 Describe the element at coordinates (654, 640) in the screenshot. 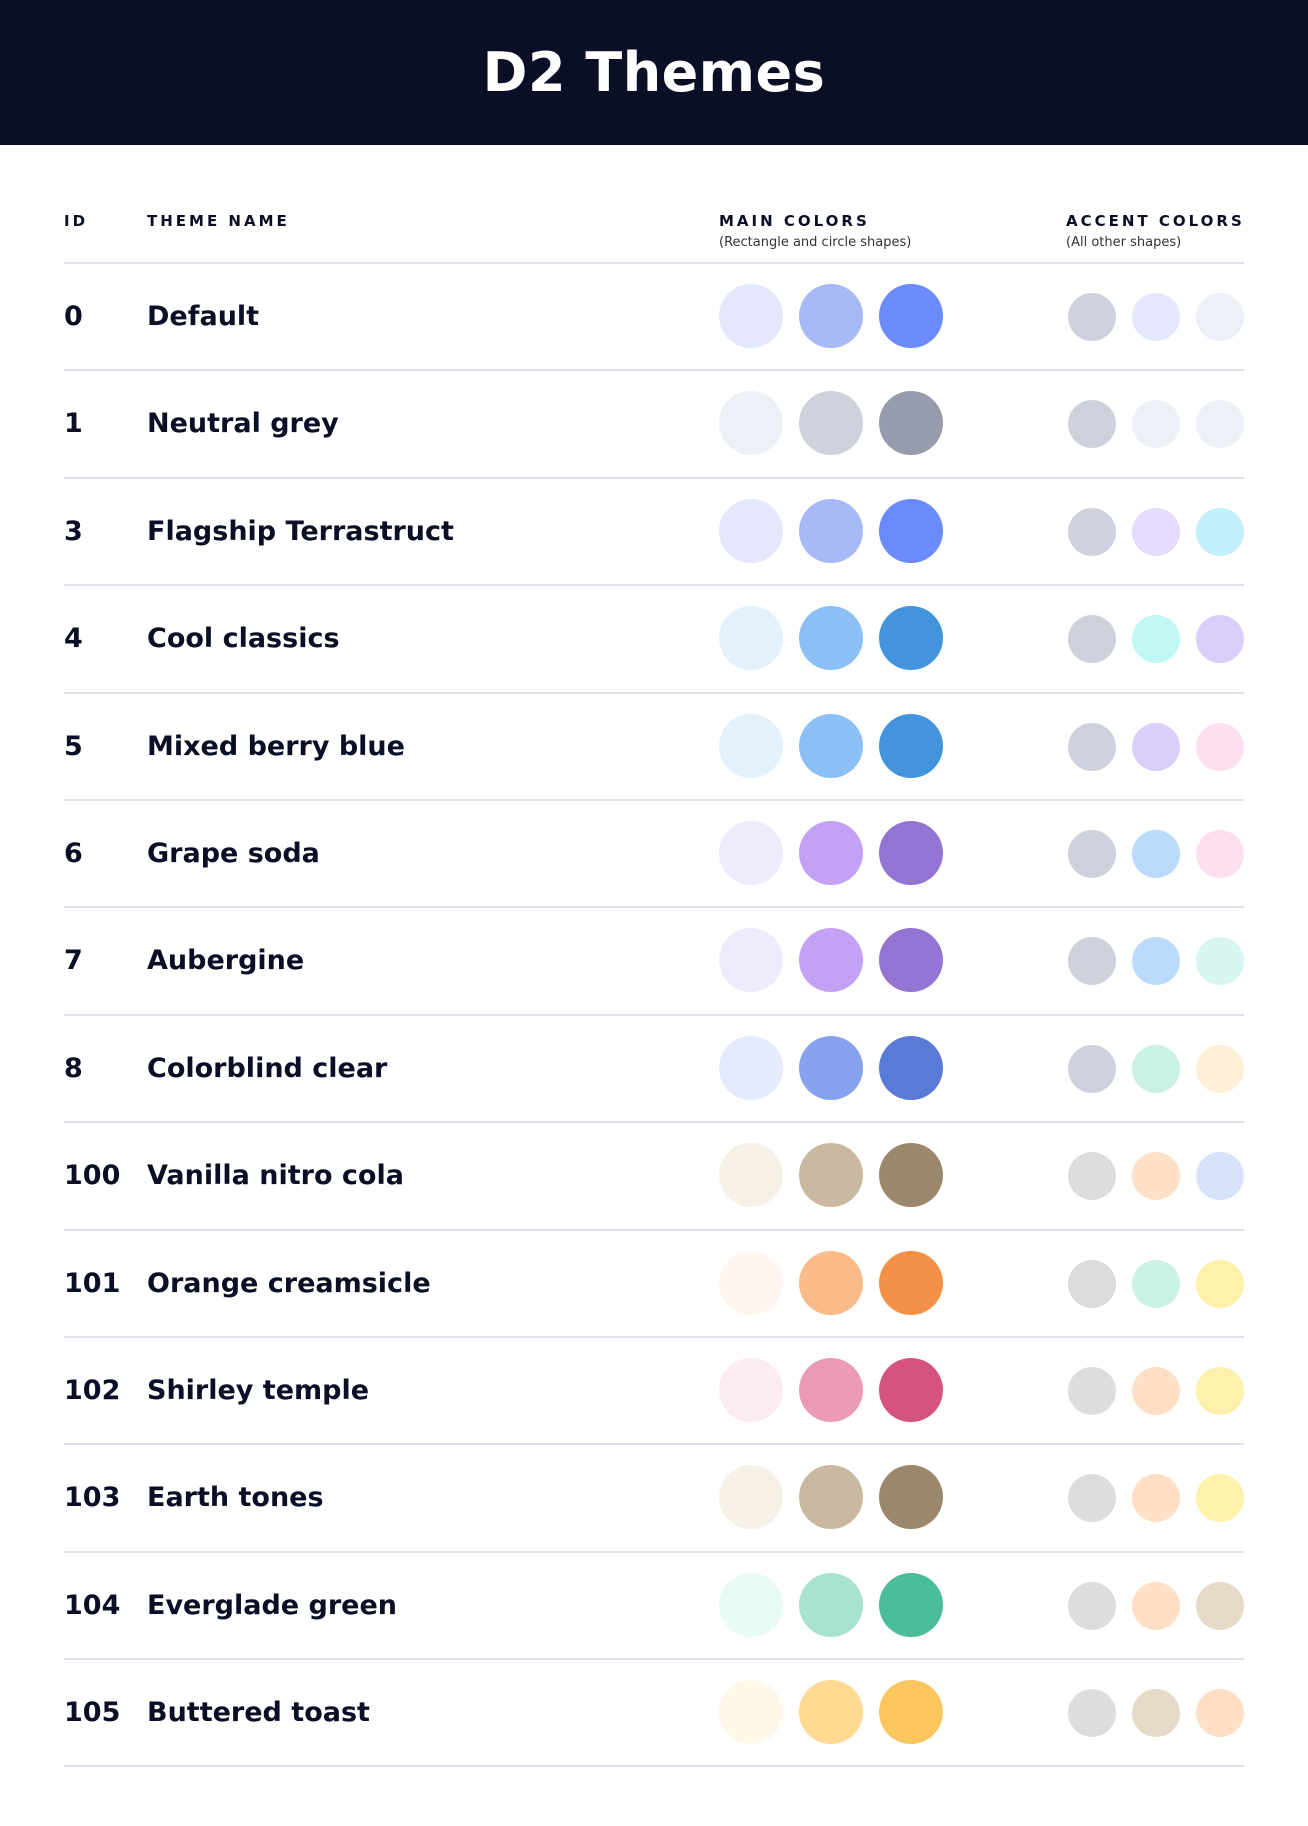

I see `theme-row: 4 Cool classics` at that location.